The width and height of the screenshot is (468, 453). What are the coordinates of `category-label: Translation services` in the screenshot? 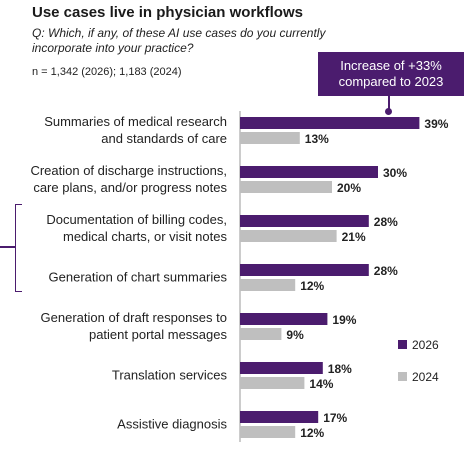 It's located at (170, 375).